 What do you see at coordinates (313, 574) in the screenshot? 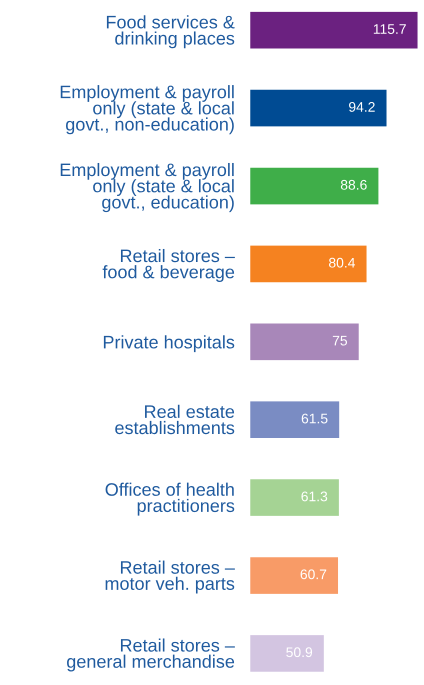
I see `data-label: 60.7` at bounding box center [313, 574].